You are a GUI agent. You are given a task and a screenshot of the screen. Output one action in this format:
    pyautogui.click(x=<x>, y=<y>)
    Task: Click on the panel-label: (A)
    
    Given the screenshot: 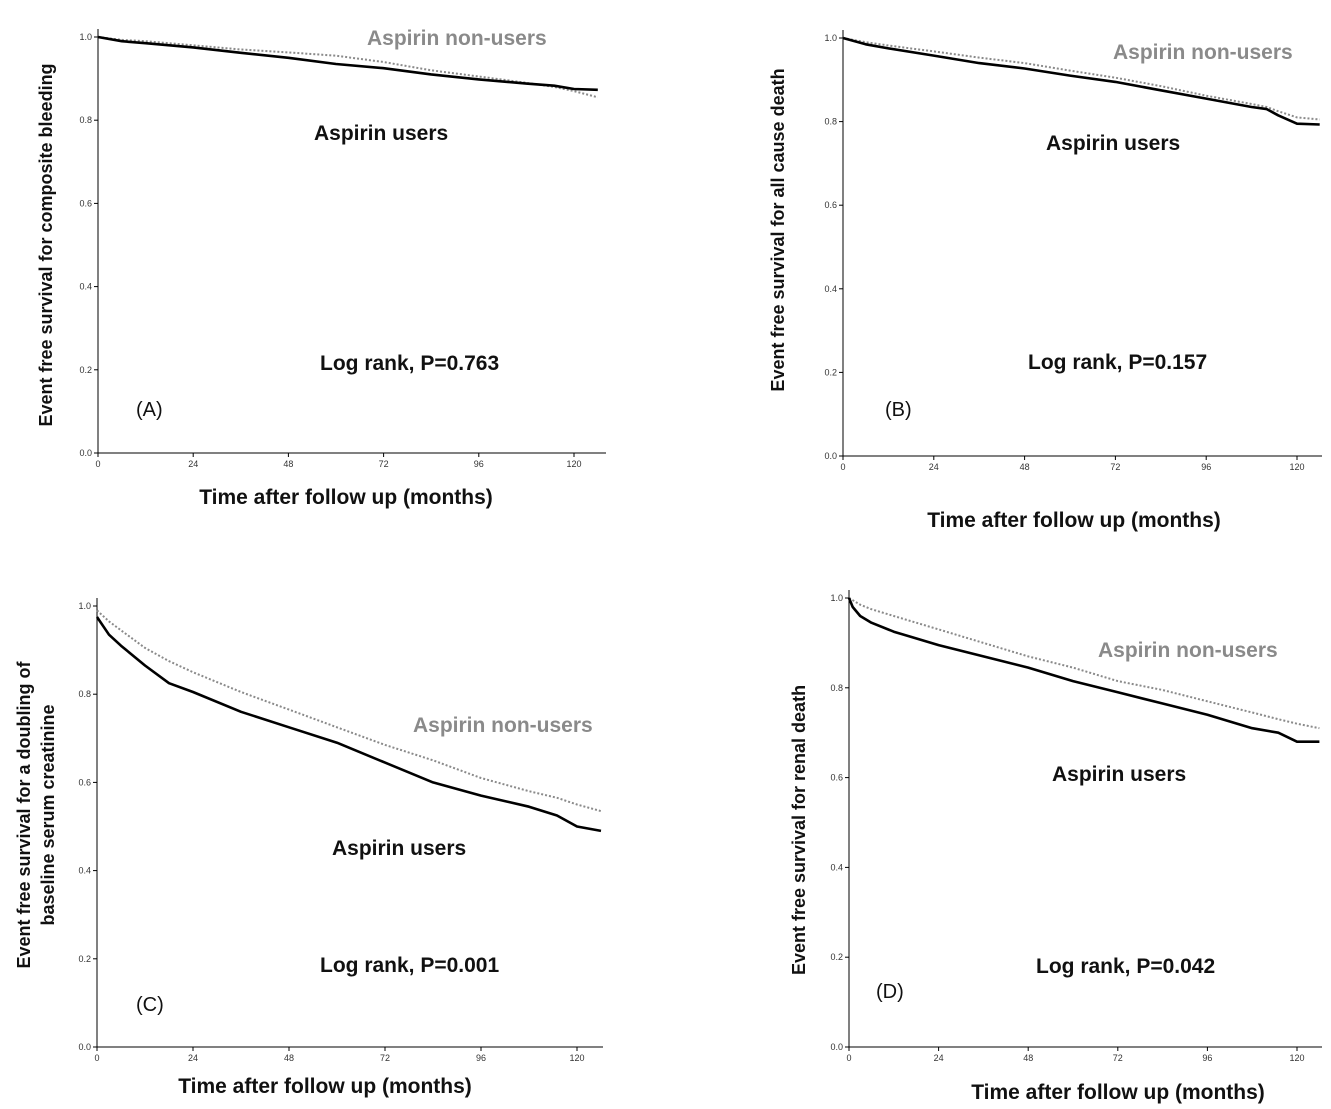 What is the action you would take?
    pyautogui.click(x=149, y=410)
    